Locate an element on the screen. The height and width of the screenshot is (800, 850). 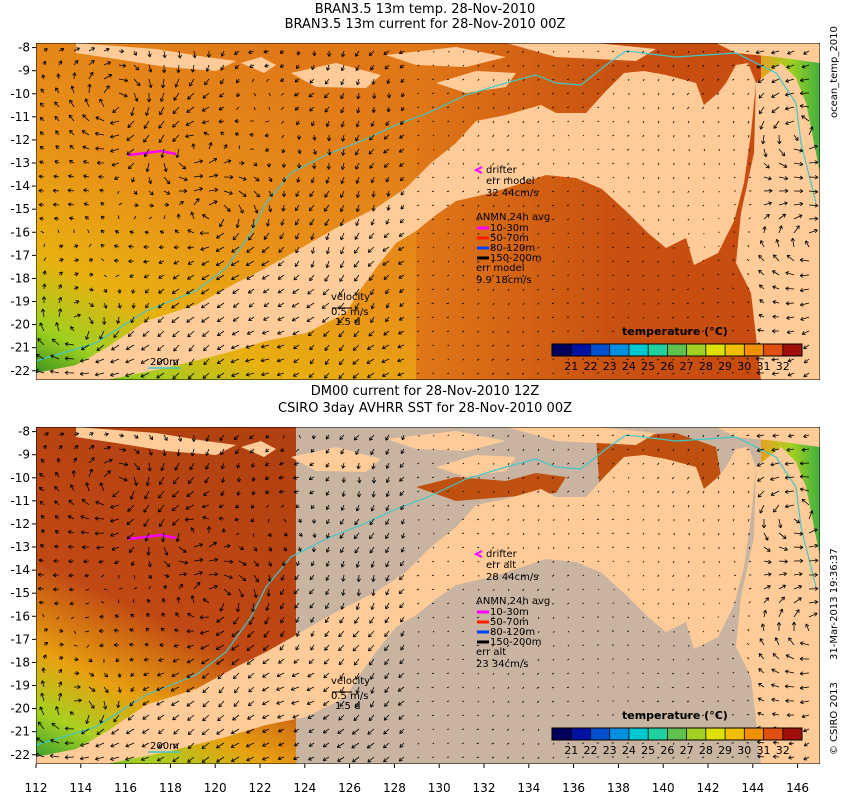
colorbar-swatch is located at coordinates (562, 350).